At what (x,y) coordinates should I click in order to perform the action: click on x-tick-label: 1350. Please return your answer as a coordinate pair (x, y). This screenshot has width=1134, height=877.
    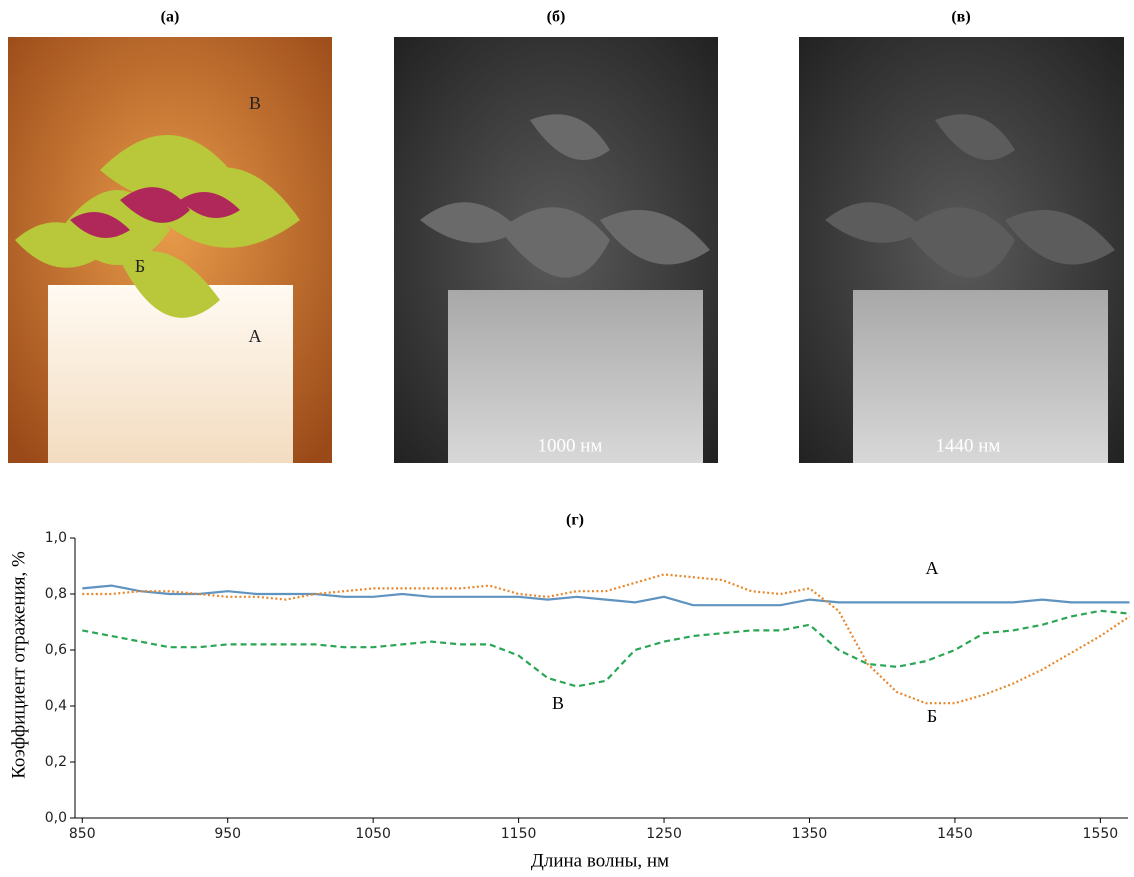
    Looking at the image, I should click on (810, 834).